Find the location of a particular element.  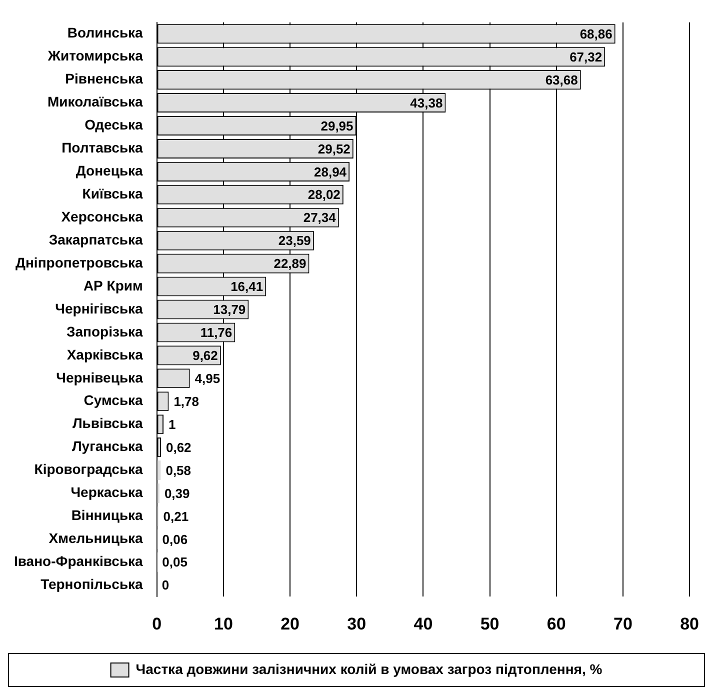

y-tick-label: Чернівецька is located at coordinates (100, 377).